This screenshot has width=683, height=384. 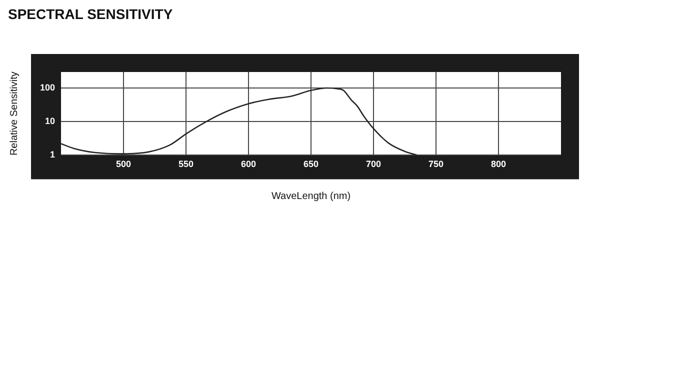 What do you see at coordinates (90, 14) in the screenshot?
I see `chart-title: SPECTRAL SENSITIVITY` at bounding box center [90, 14].